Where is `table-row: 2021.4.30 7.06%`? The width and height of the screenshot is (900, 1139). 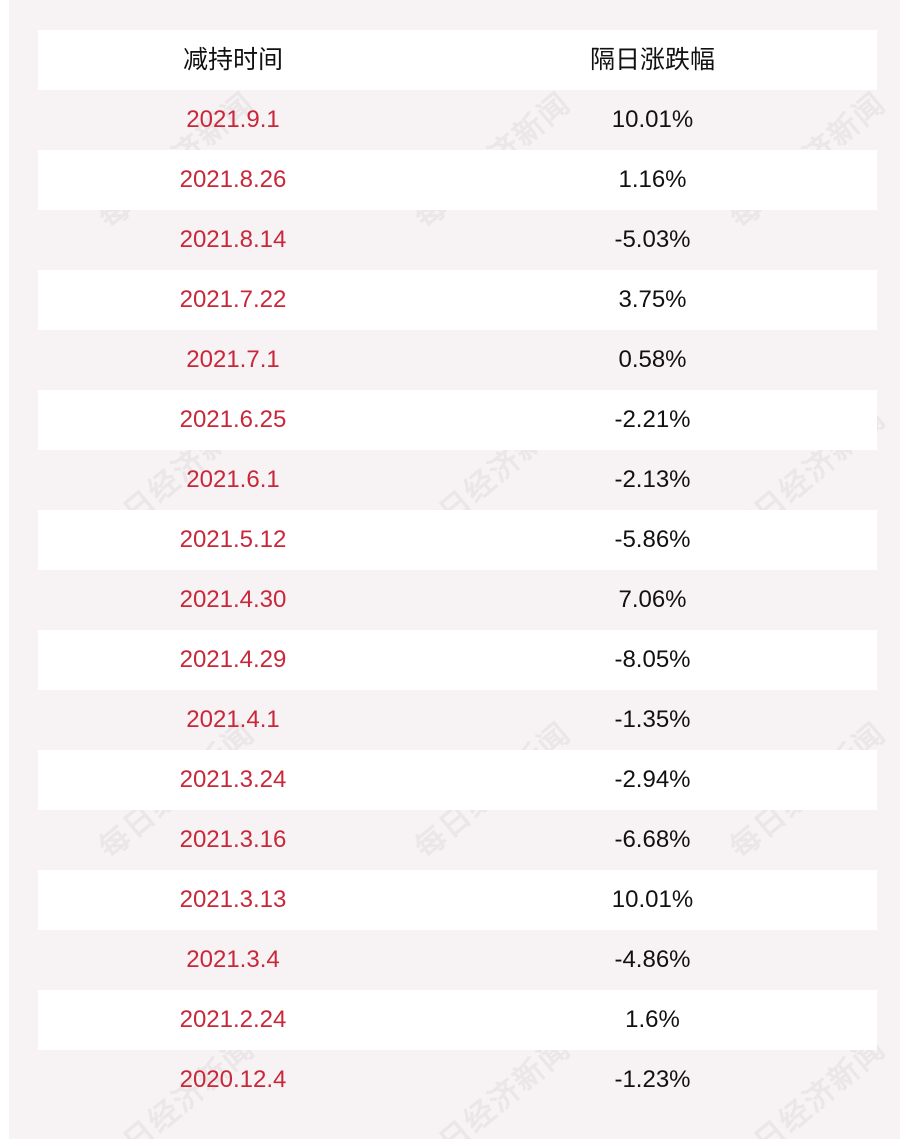
table-row: 2021.4.30 7.06% is located at coordinates (457, 600).